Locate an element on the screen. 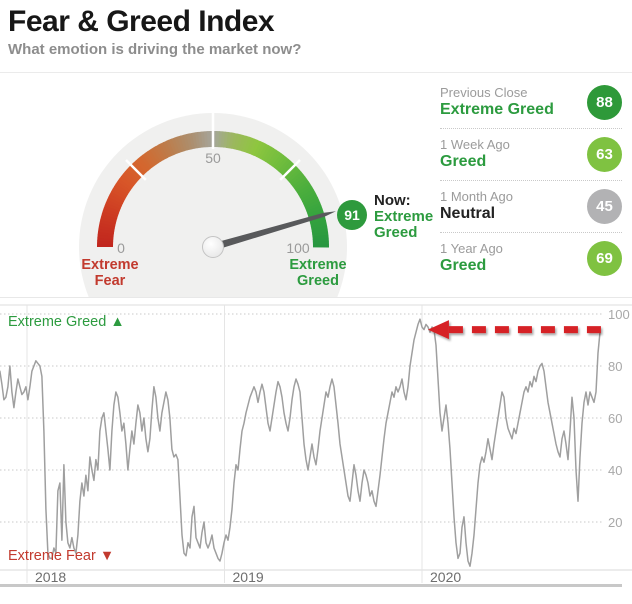  gauge-tick-label-0: 0 is located at coordinates (121, 248).